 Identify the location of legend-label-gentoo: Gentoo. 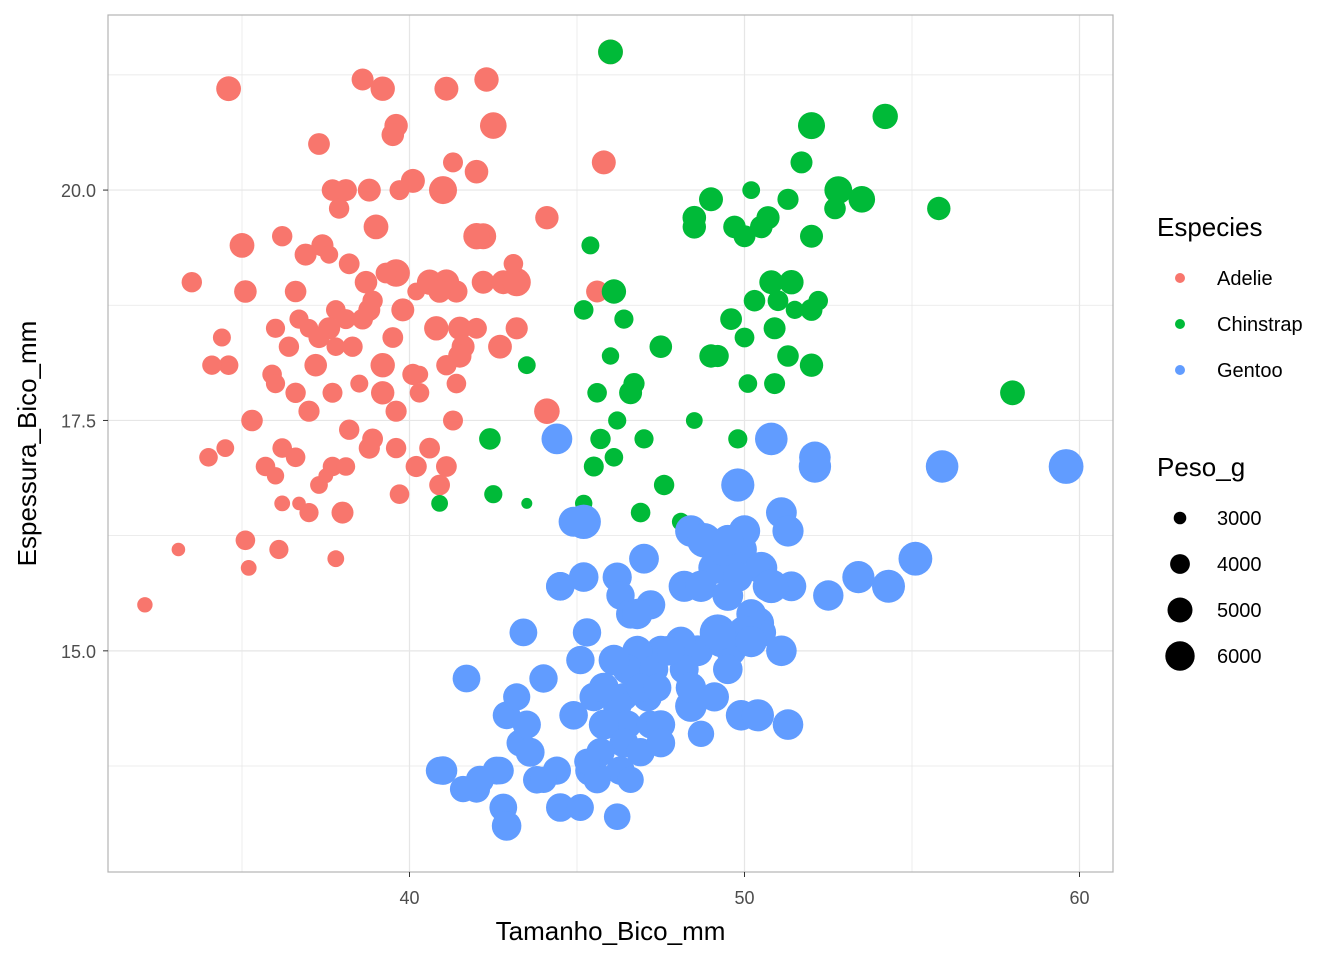
(1250, 371).